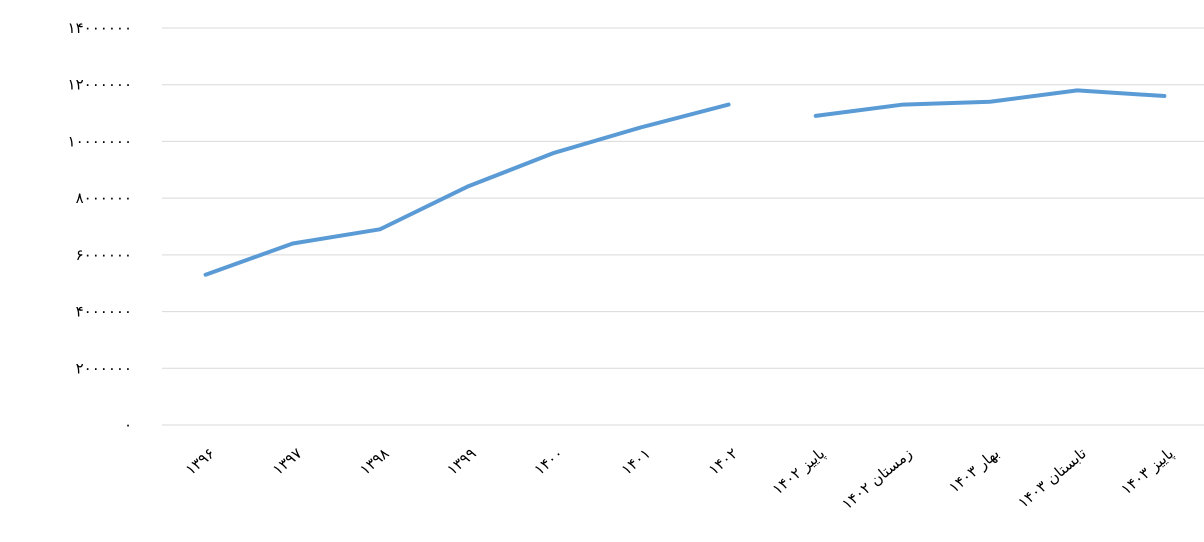 The height and width of the screenshot is (542, 1204). What do you see at coordinates (723, 461) in the screenshot?
I see `x-tick-label: ۱۴۰۲` at bounding box center [723, 461].